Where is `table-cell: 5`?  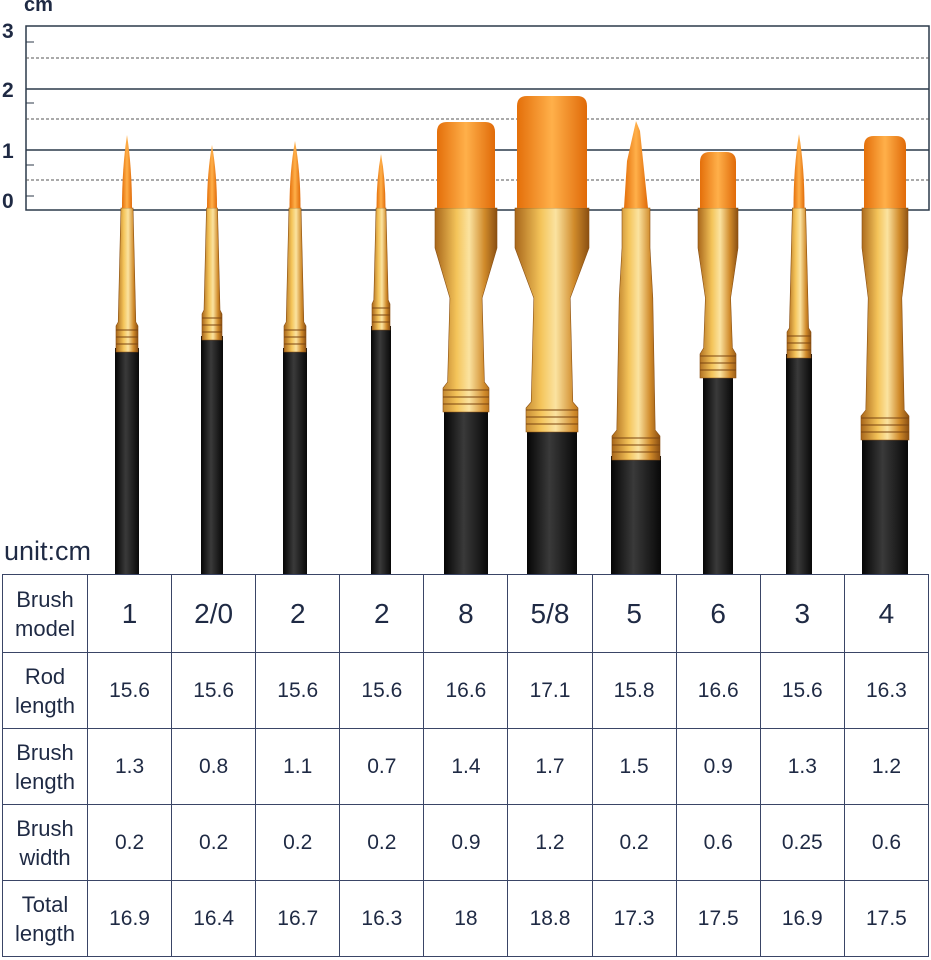
table-cell: 5 is located at coordinates (634, 613).